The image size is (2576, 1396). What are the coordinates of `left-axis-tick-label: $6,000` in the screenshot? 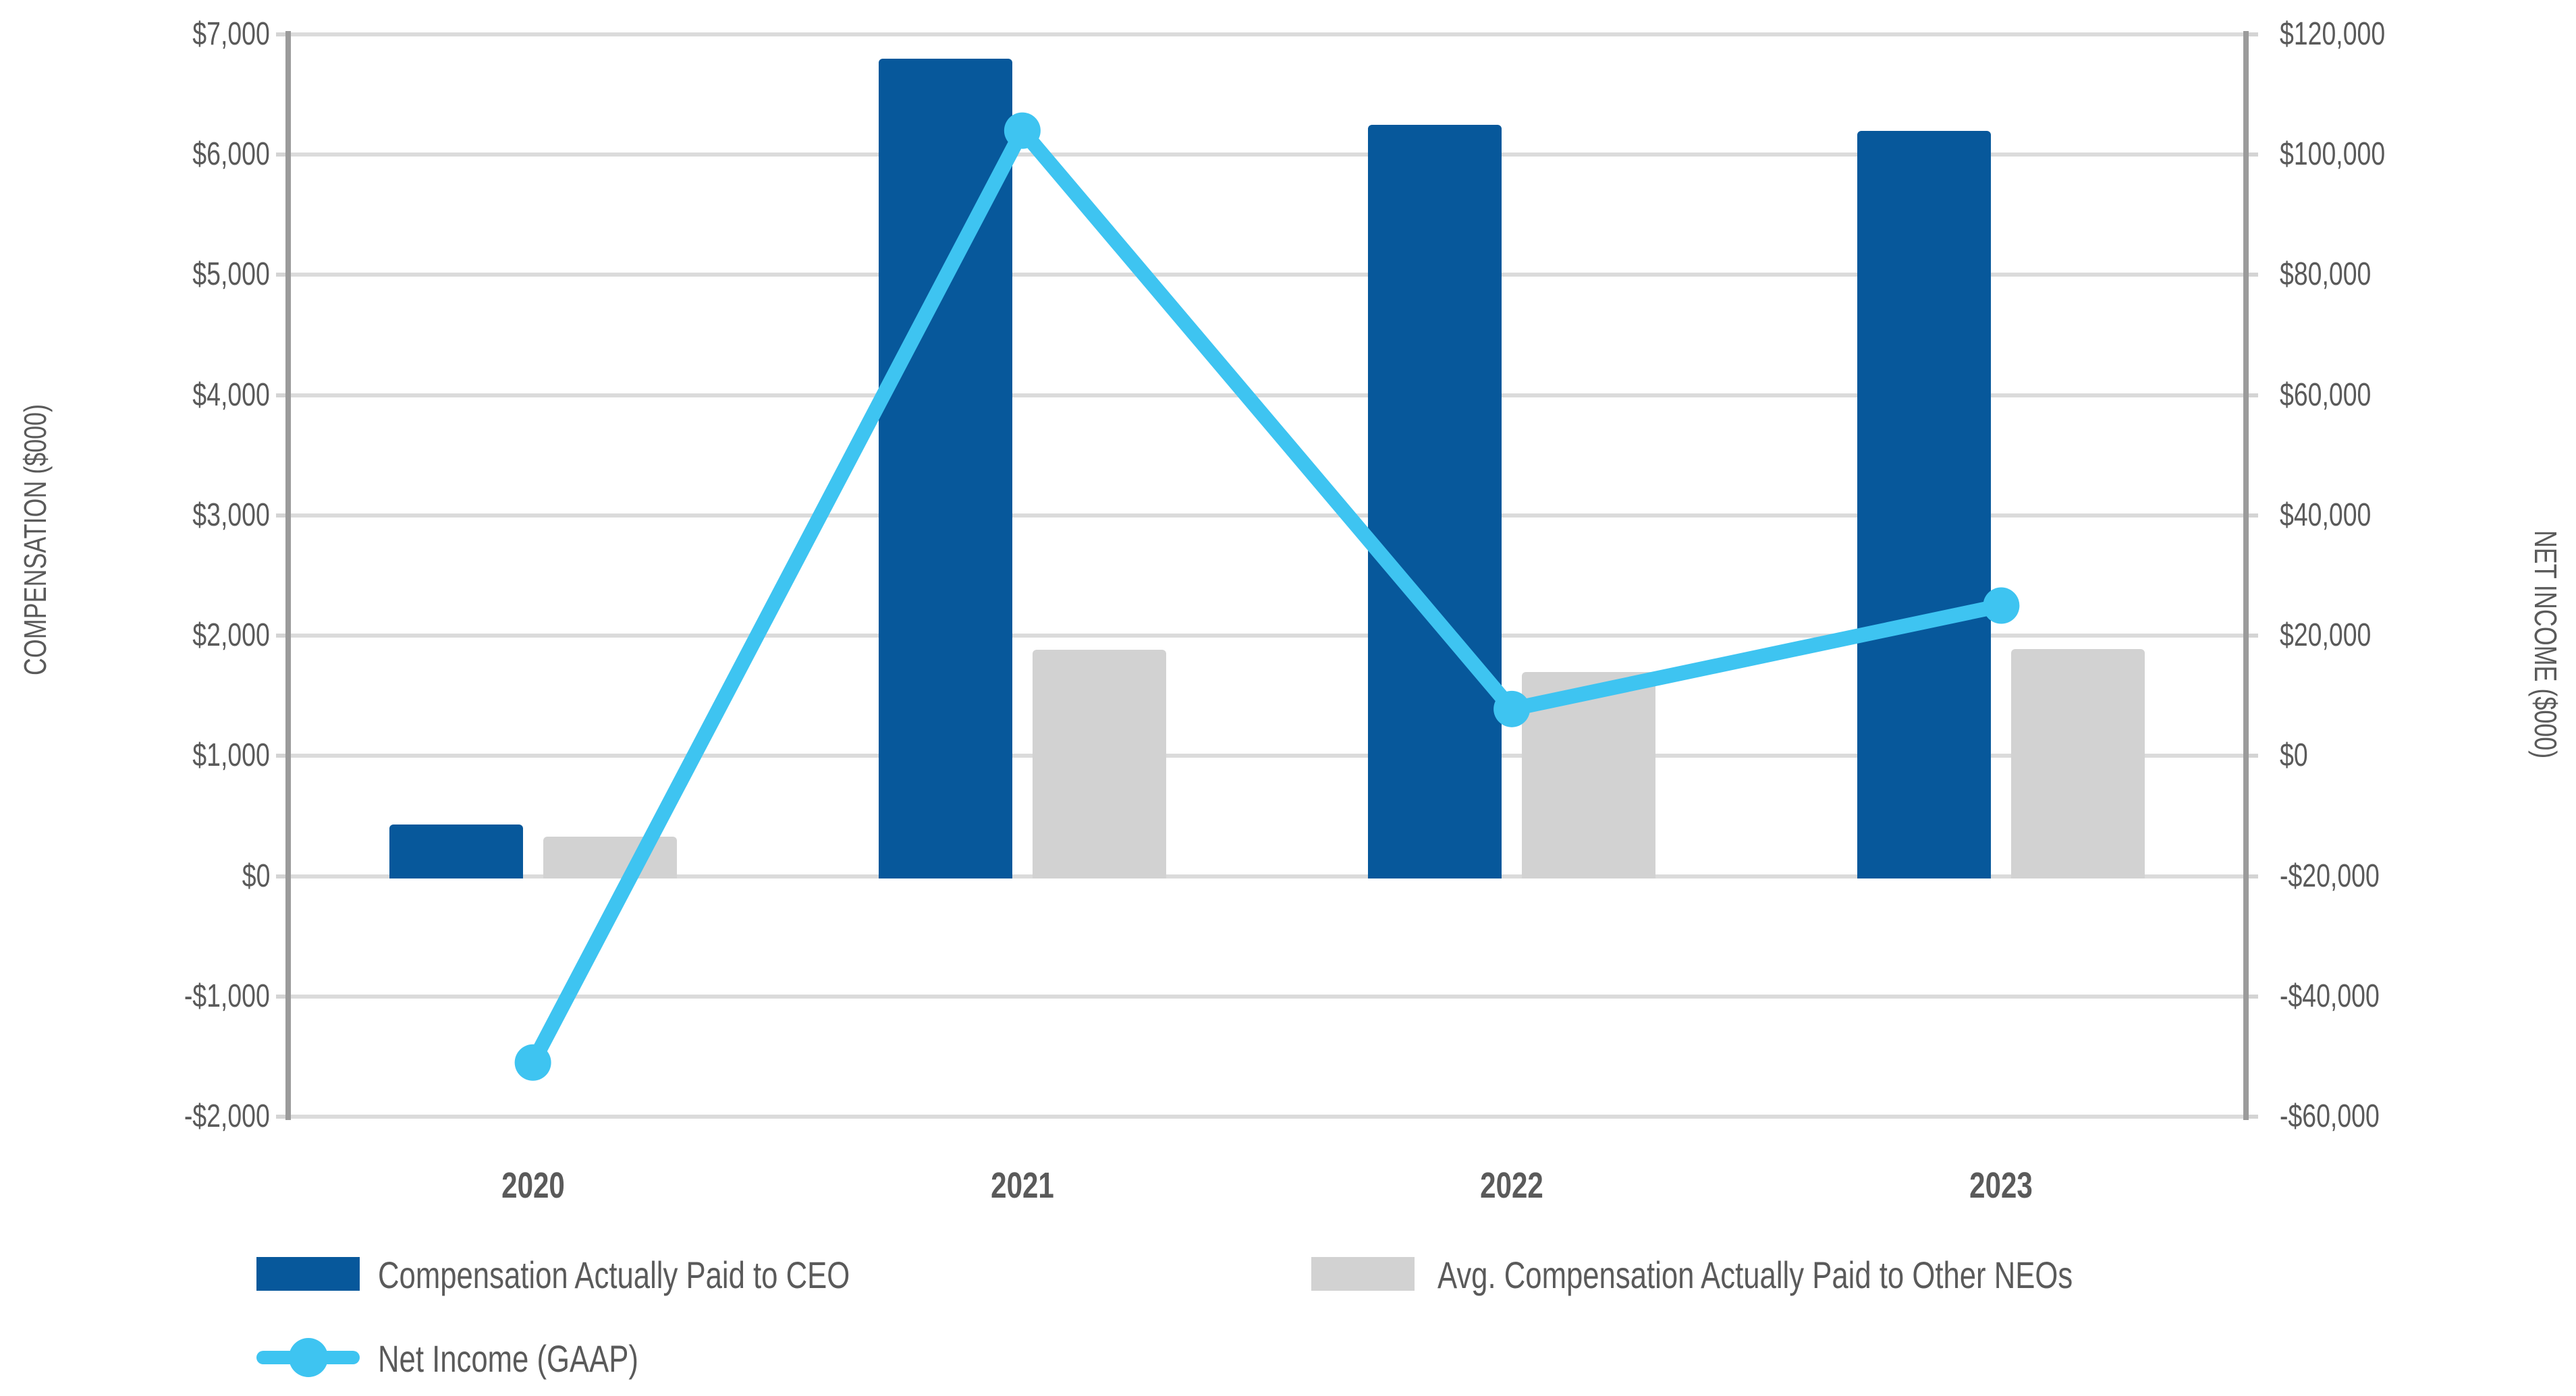 It's located at (231, 154).